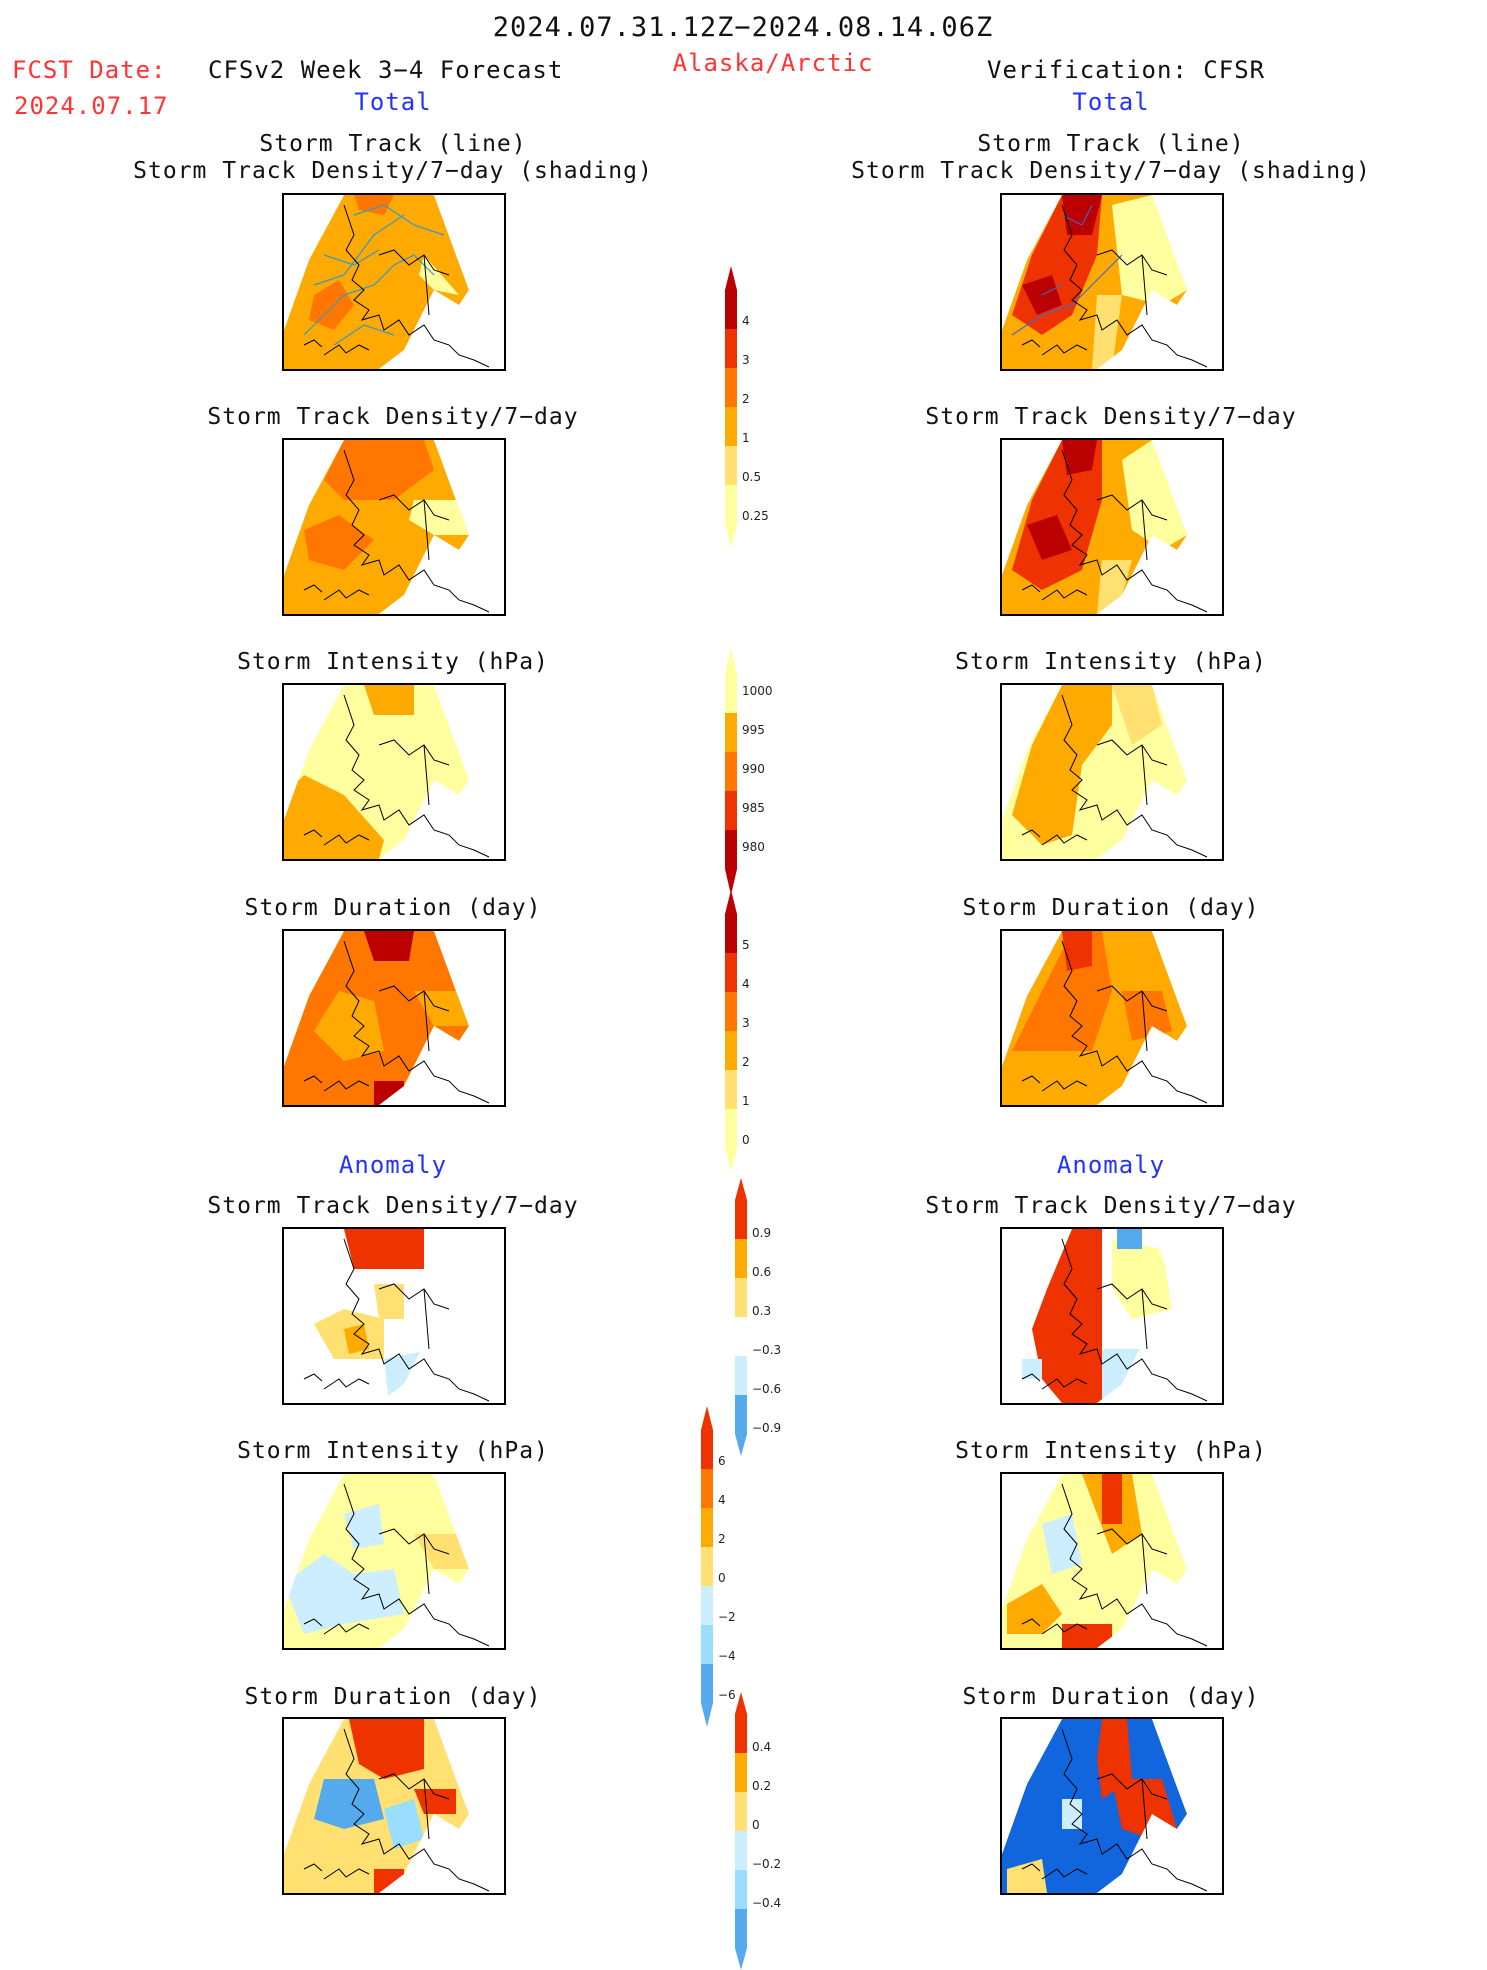 Image resolution: width=1487 pixels, height=1970 pixels. What do you see at coordinates (767, 1428) in the screenshot?
I see `colorbar-tick-label: −0.9` at bounding box center [767, 1428].